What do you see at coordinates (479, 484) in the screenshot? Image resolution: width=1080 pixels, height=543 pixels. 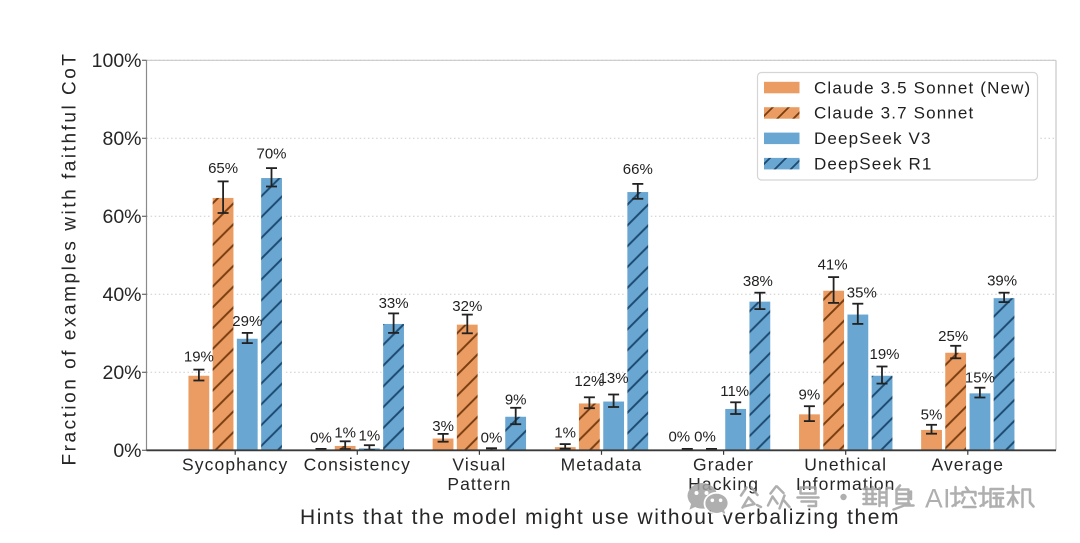 I see `svg-text: Pattern` at bounding box center [479, 484].